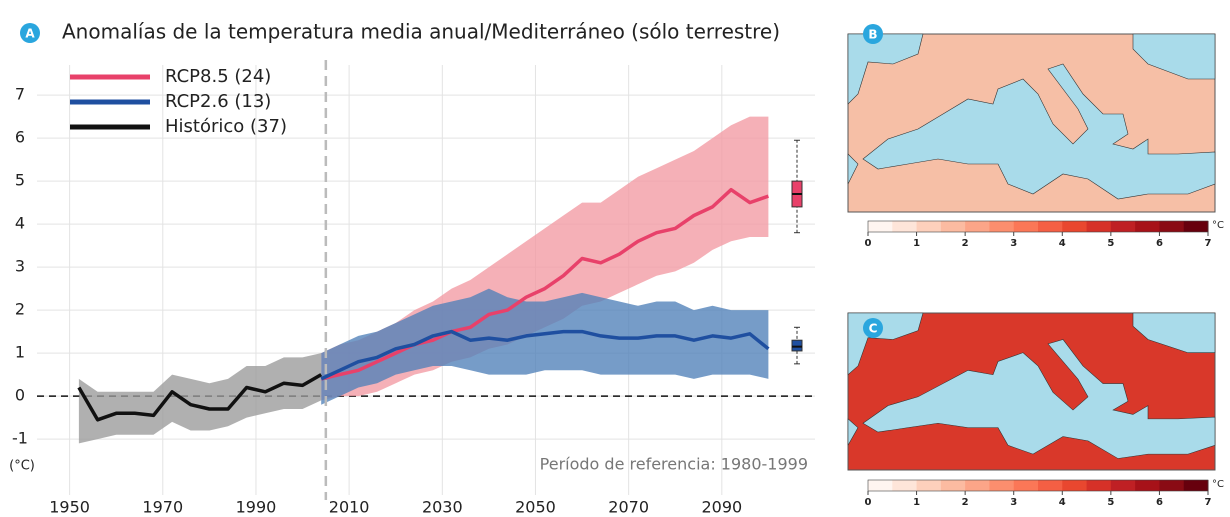 The image size is (1230, 517). Describe the element at coordinates (674, 464) in the screenshot. I see `annotation: Período de referencia: 1980-1999` at that location.